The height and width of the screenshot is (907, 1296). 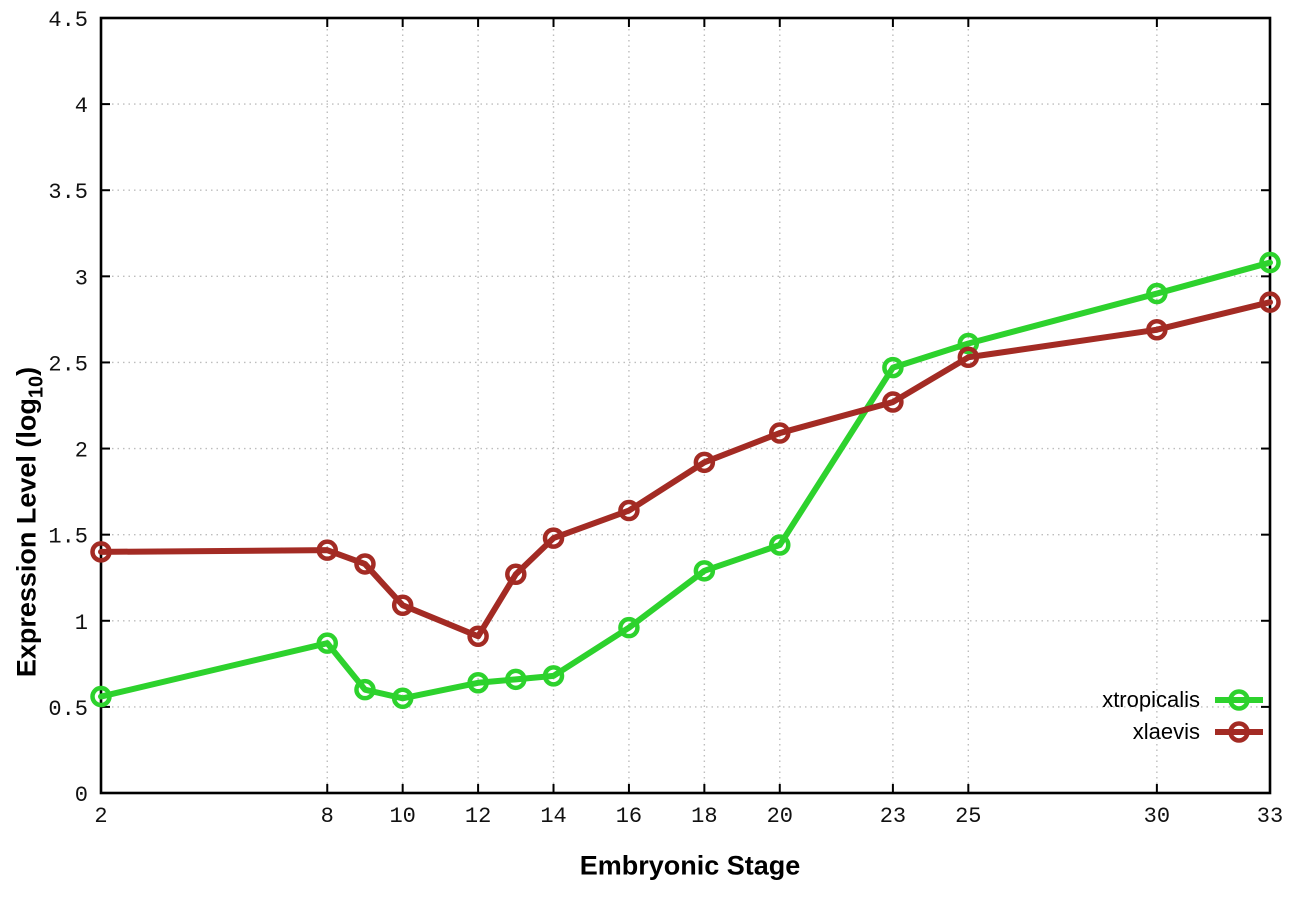 I want to click on x-tick-label-23: 23, so click(x=893, y=816).